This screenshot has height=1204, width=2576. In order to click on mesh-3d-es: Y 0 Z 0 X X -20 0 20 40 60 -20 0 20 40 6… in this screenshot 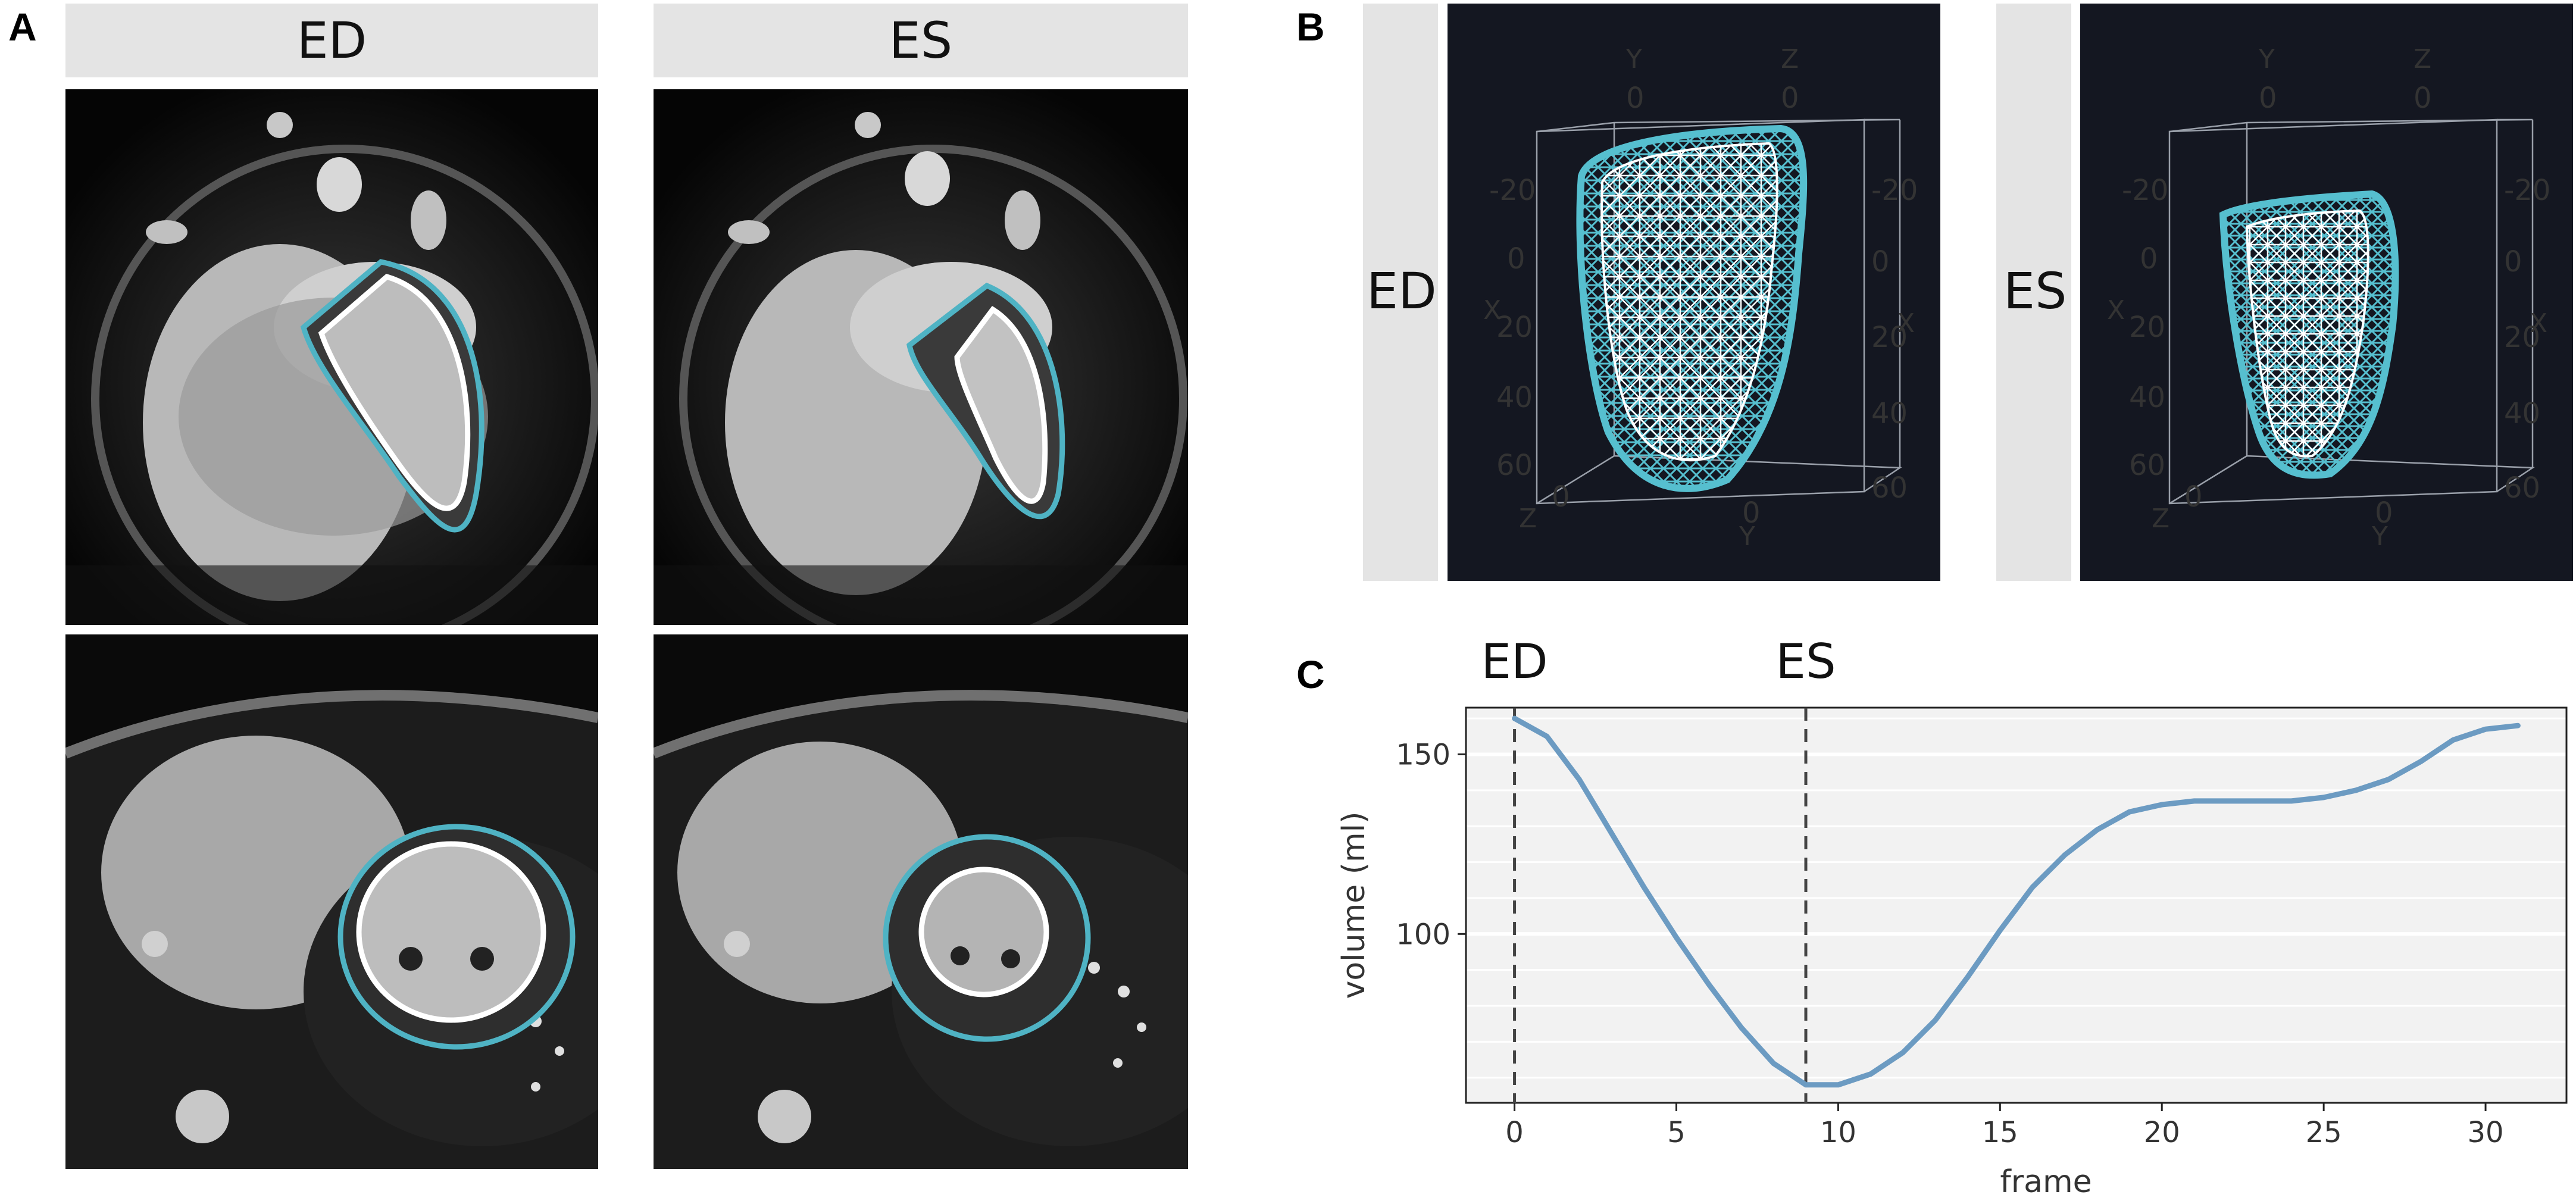, I will do `click(2326, 292)`.